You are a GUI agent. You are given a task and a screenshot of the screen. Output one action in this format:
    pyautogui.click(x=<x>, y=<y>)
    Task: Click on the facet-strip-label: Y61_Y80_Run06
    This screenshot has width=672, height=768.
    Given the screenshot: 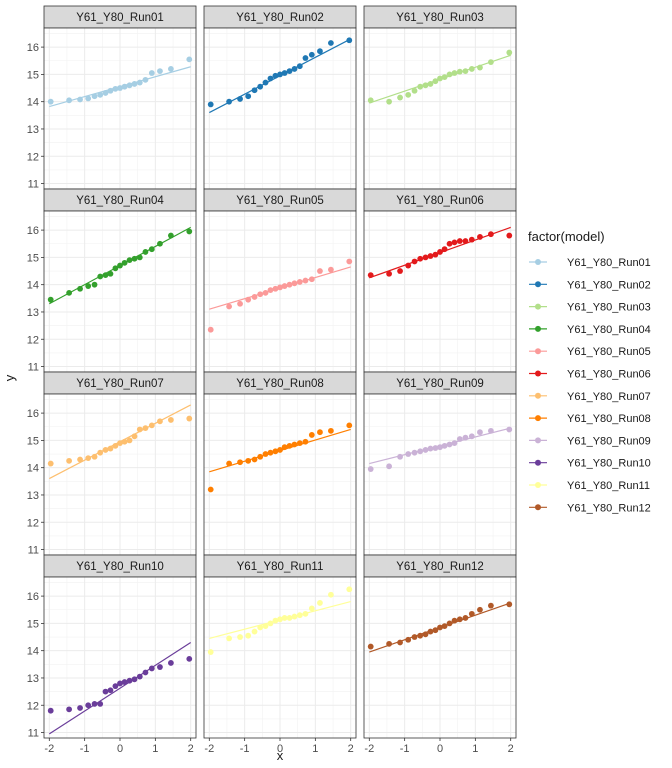 What is the action you would take?
    pyautogui.click(x=440, y=201)
    